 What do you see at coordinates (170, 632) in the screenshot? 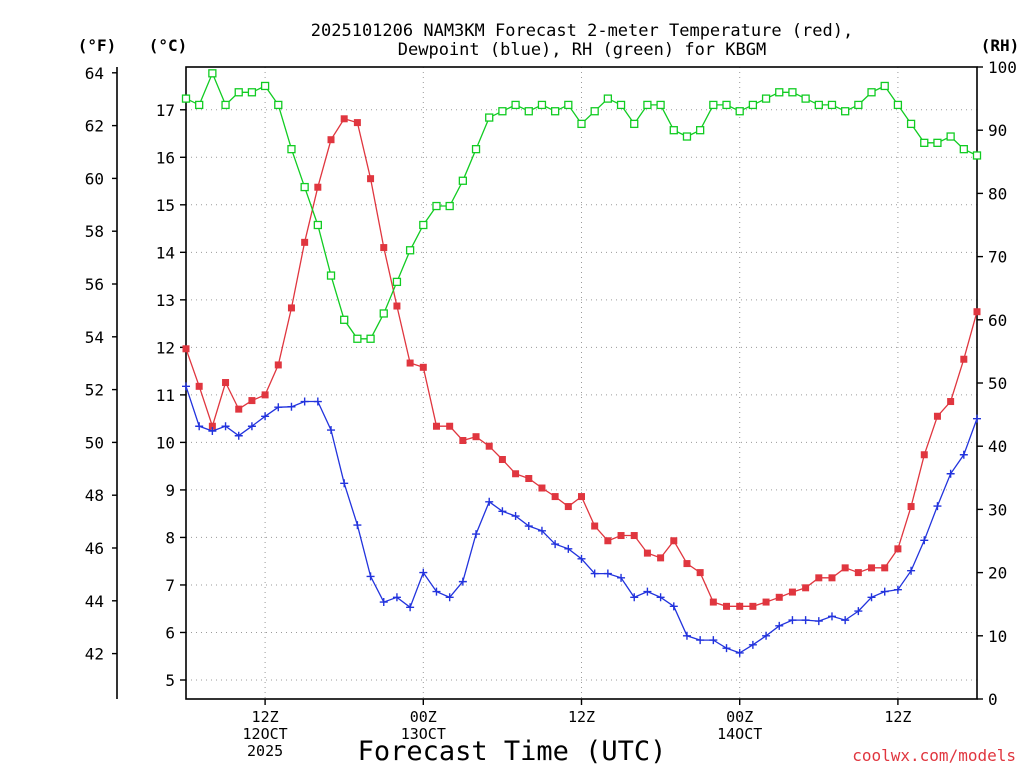
I see `celsius-tick-label: 6` at bounding box center [170, 632].